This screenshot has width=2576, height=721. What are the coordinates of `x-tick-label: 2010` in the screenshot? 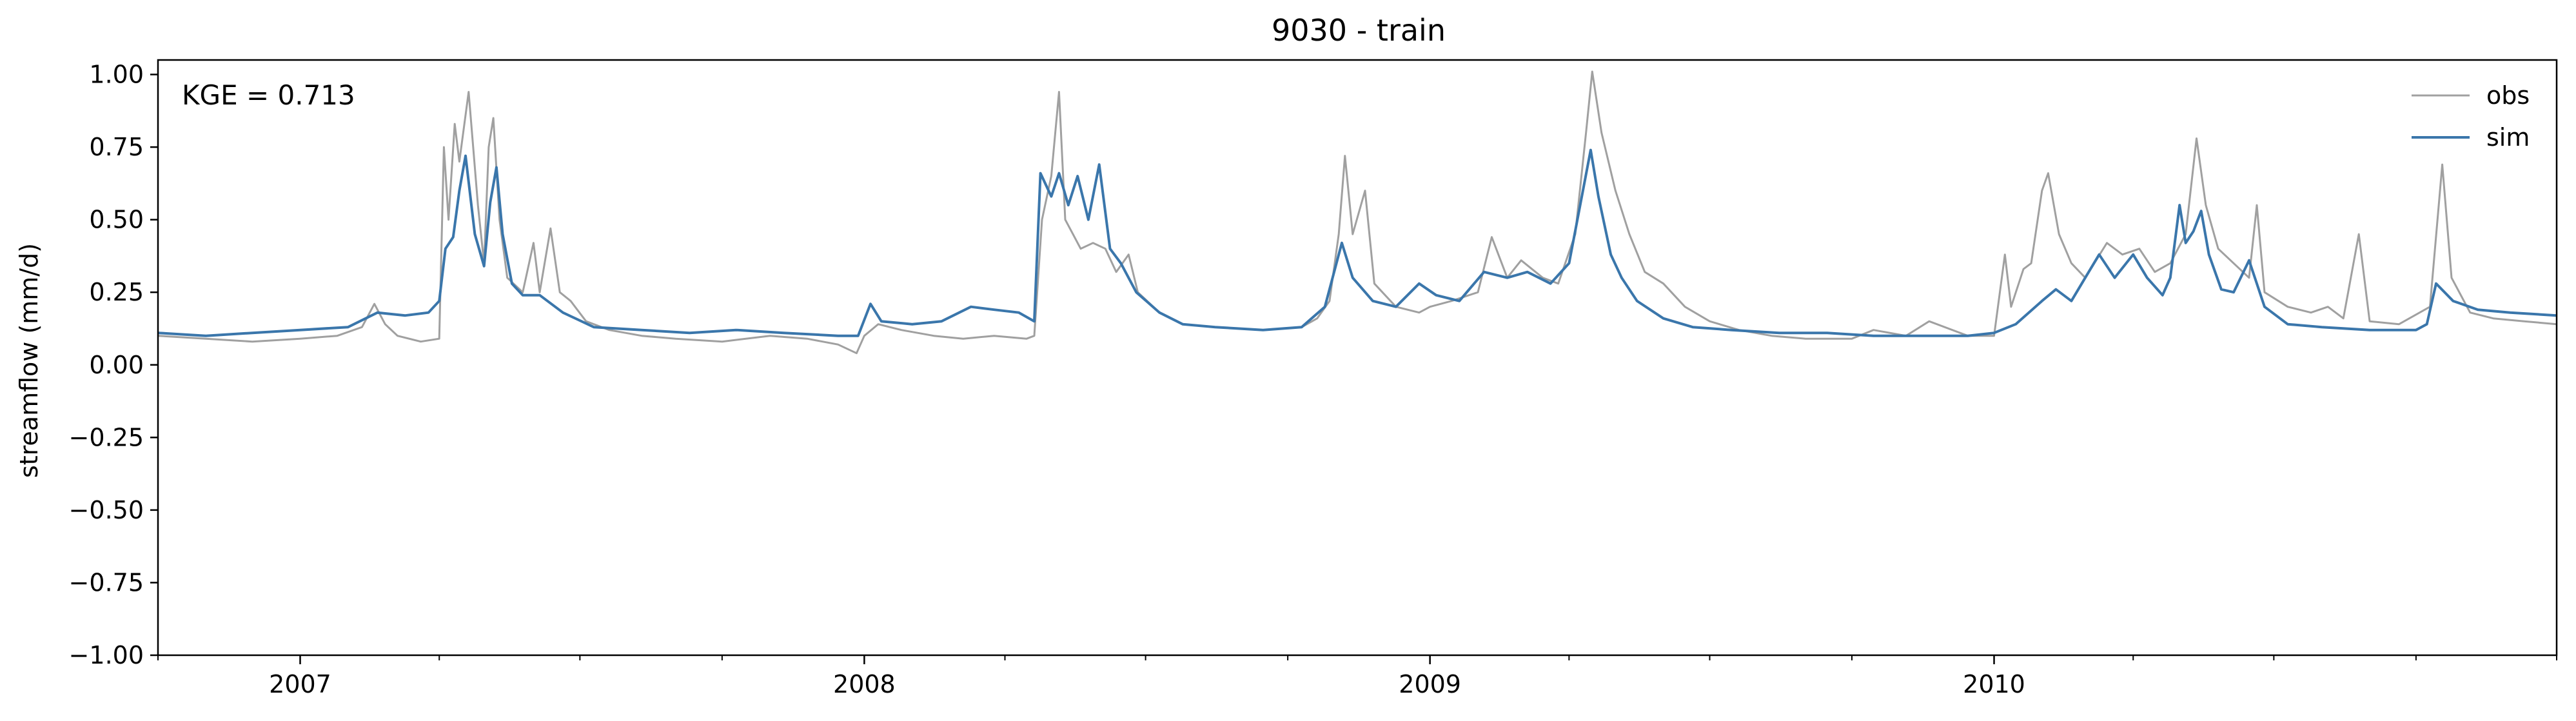 It's located at (1994, 684).